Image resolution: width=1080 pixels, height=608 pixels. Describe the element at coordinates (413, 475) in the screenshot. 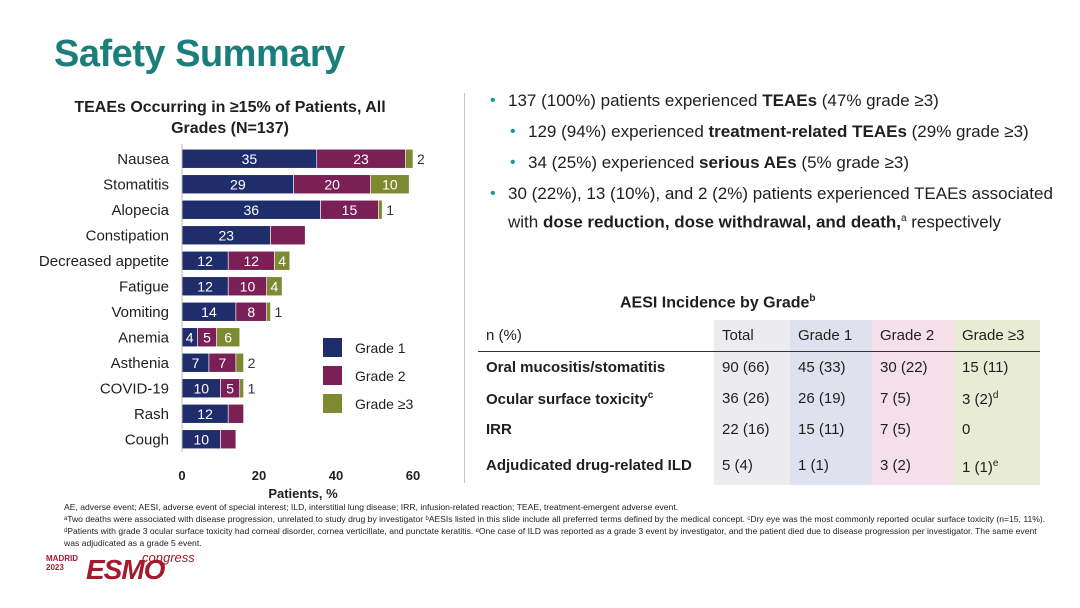

I see `x-tick-label: 60` at that location.